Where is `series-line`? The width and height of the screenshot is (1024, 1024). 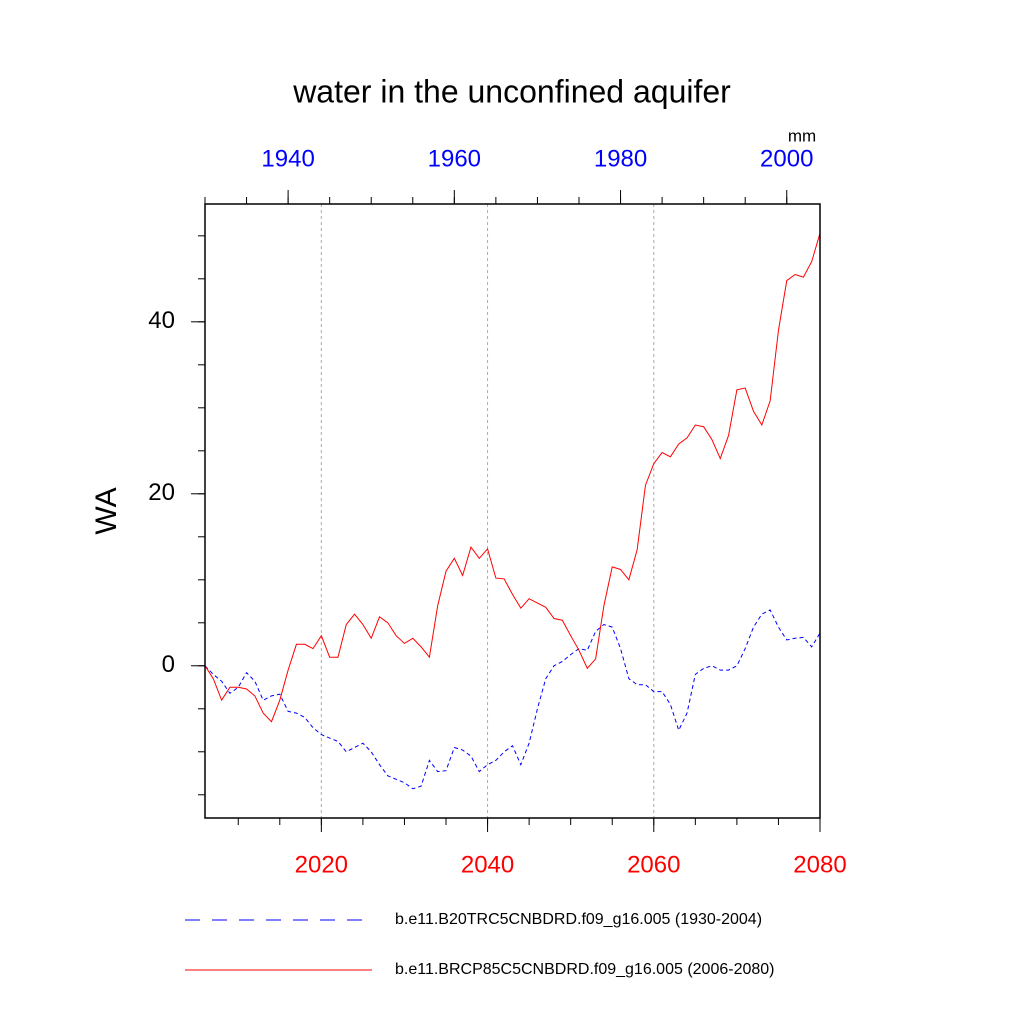 series-line is located at coordinates (512, 699).